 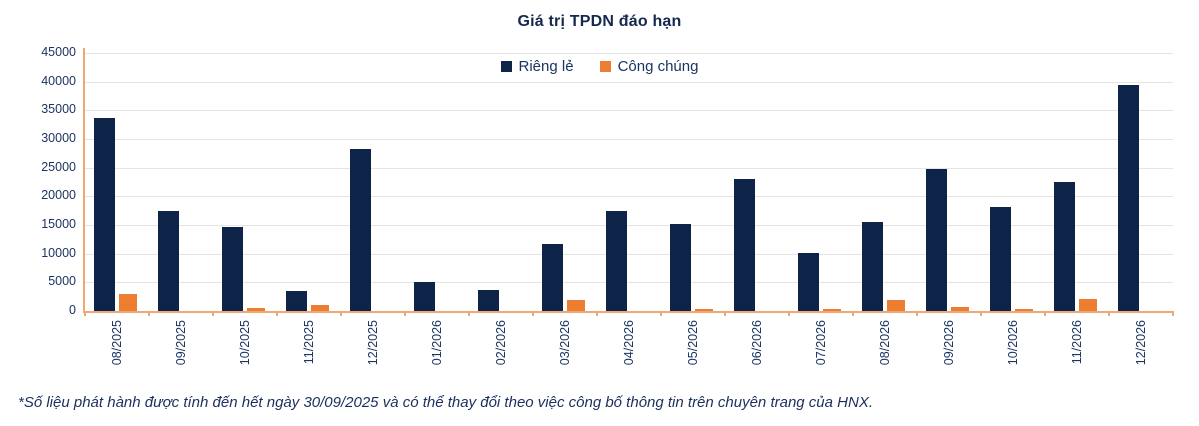 I want to click on x-axis-tick-label: 07/2026, so click(x=821, y=343).